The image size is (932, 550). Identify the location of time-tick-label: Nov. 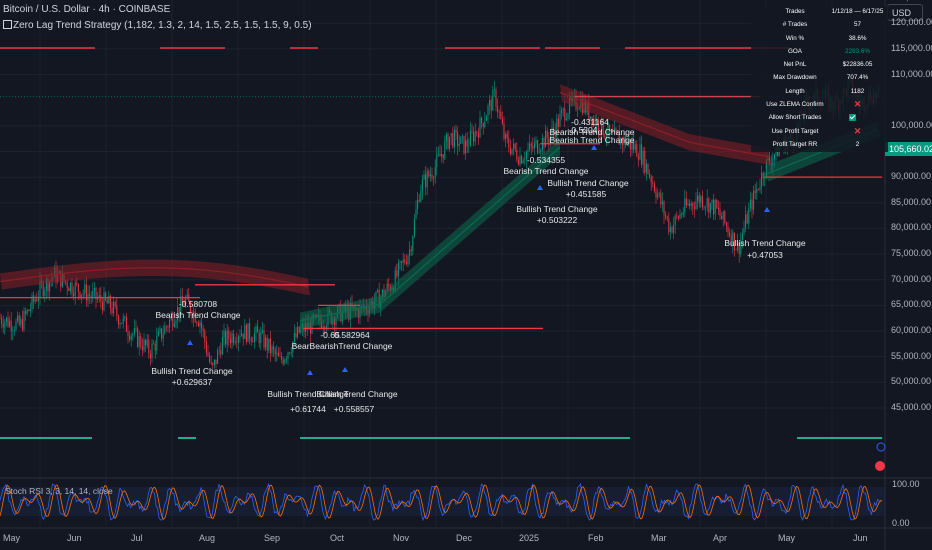
(401, 538).